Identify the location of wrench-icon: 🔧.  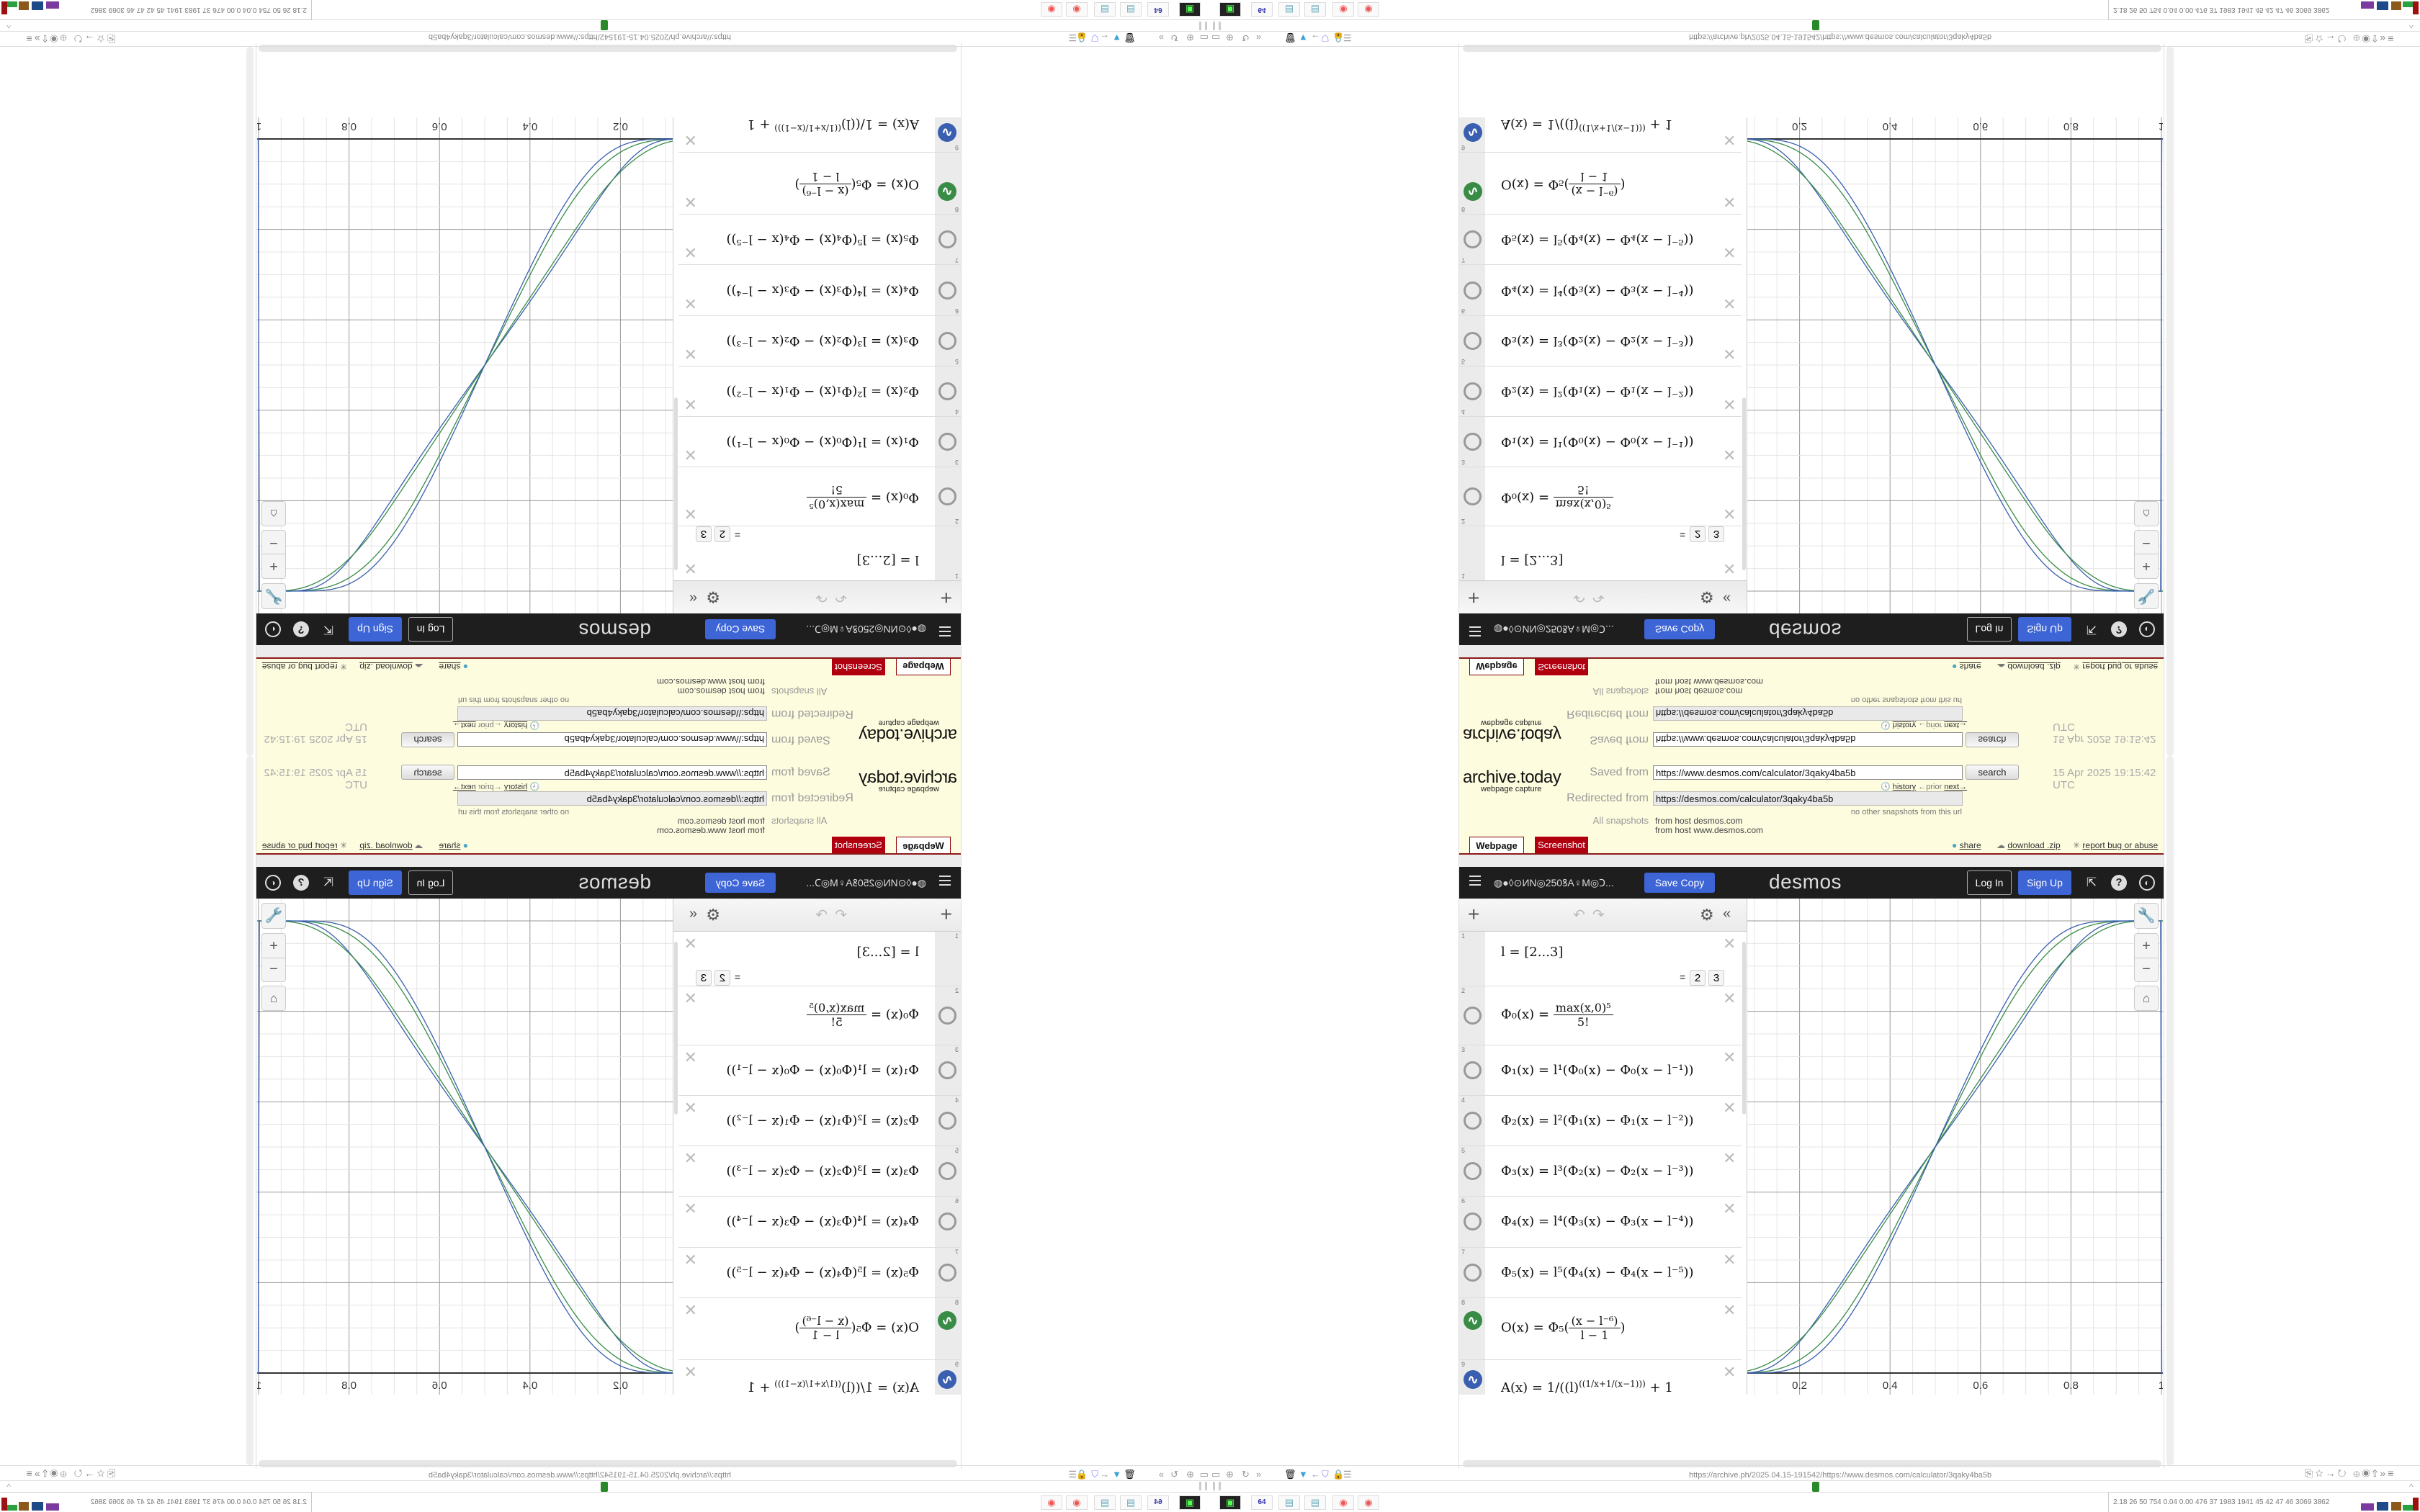
(2146, 916).